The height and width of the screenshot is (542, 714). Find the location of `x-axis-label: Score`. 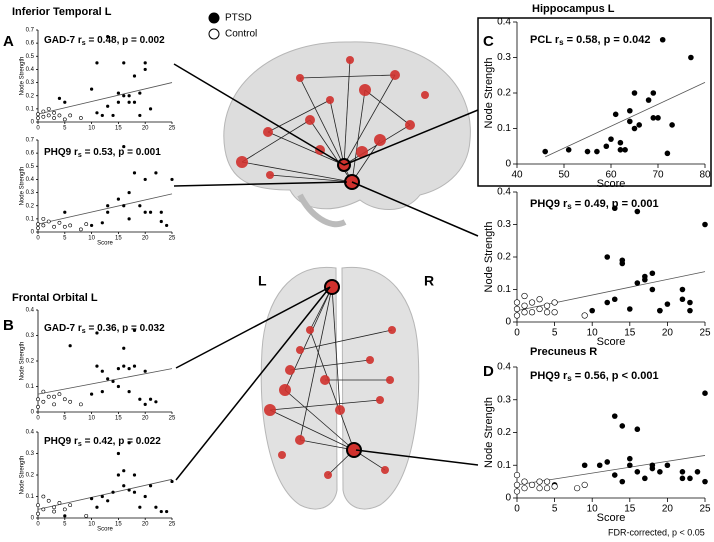

x-axis-label: Score is located at coordinates (611, 518).